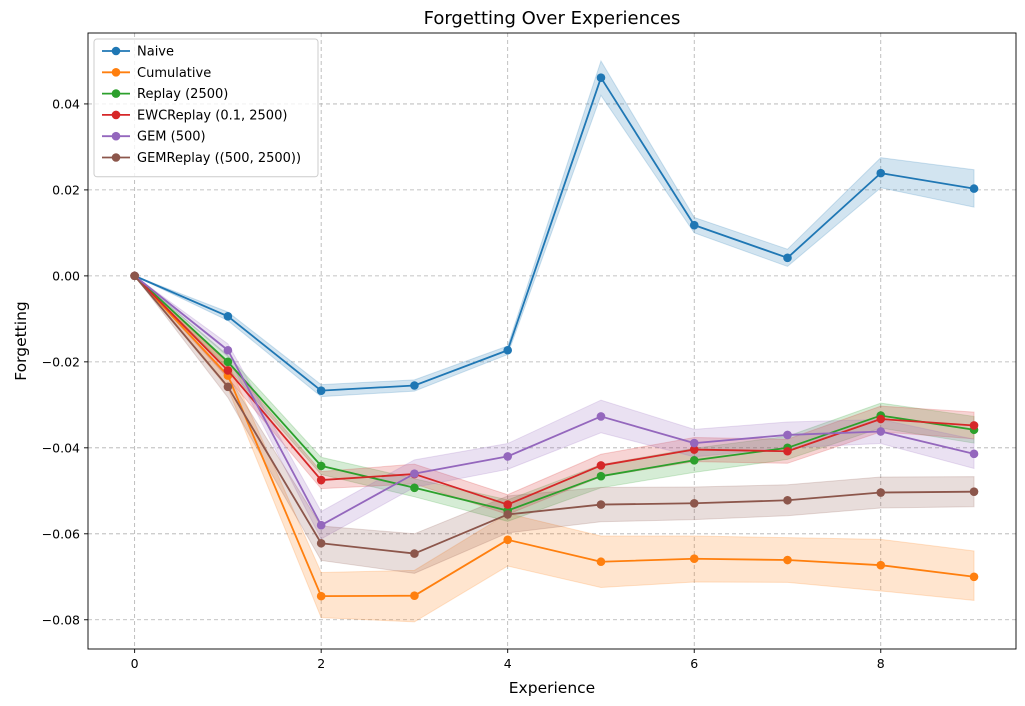 Image resolution: width=1025 pixels, height=706 pixels. What do you see at coordinates (321, 663) in the screenshot?
I see `x-tick-label: 2` at bounding box center [321, 663].